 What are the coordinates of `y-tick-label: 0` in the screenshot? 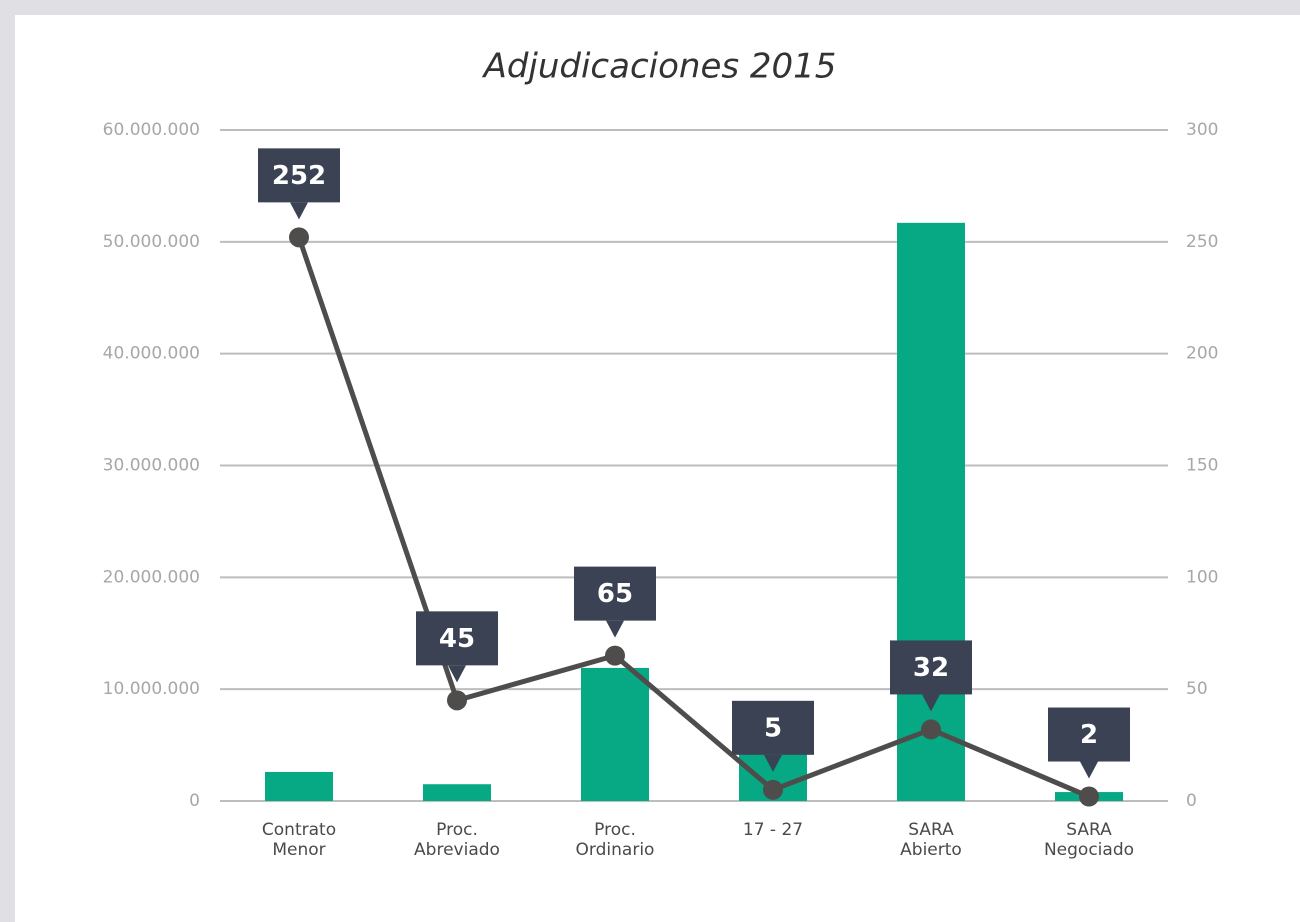 It's located at (194, 801).